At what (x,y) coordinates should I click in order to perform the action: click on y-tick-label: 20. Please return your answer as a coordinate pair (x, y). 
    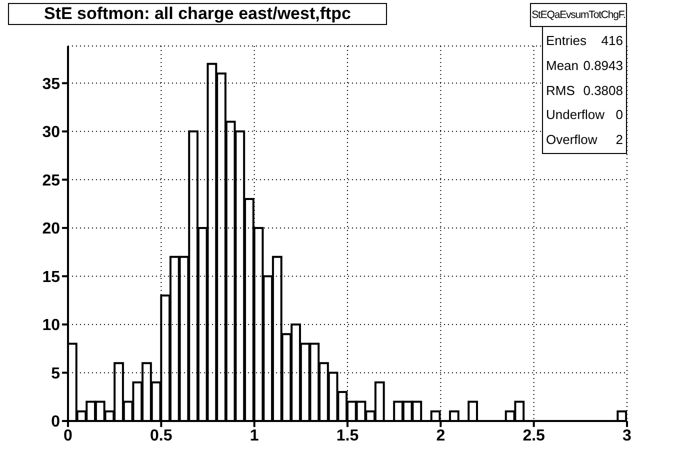
    Looking at the image, I should click on (51, 229).